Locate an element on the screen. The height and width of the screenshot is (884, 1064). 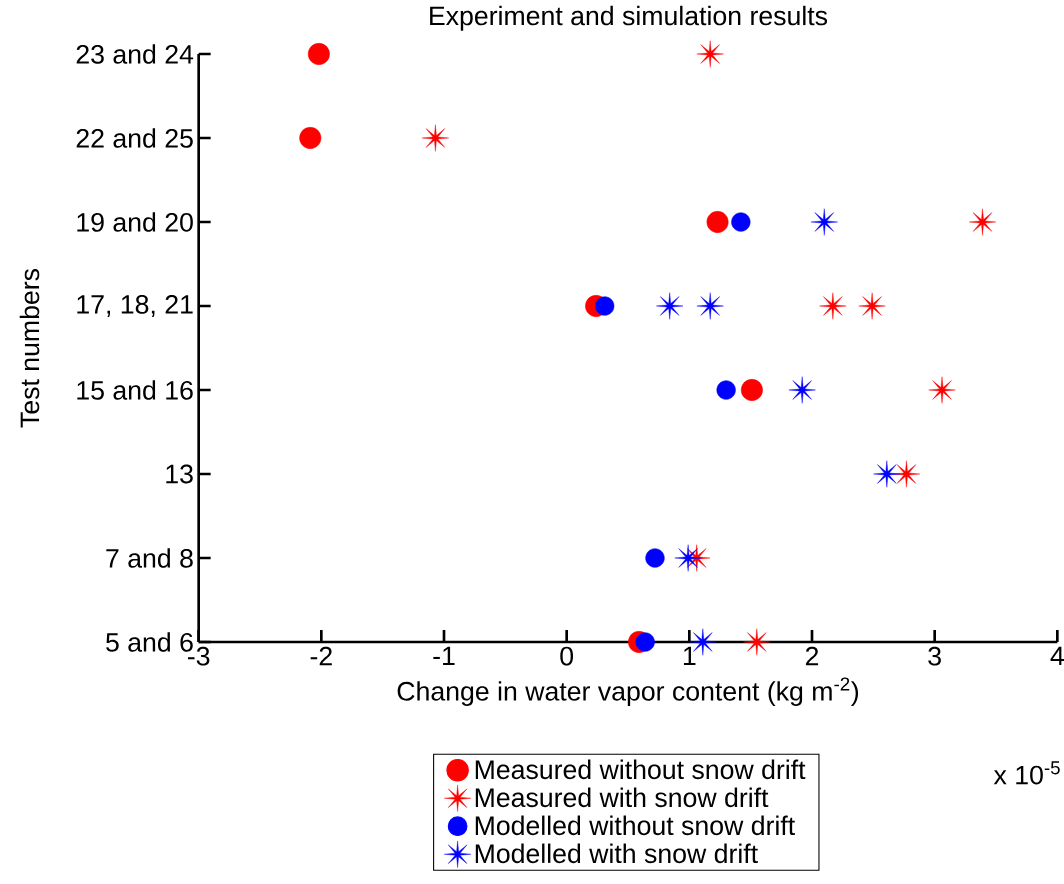
x-tick-label: 1 is located at coordinates (689, 656).